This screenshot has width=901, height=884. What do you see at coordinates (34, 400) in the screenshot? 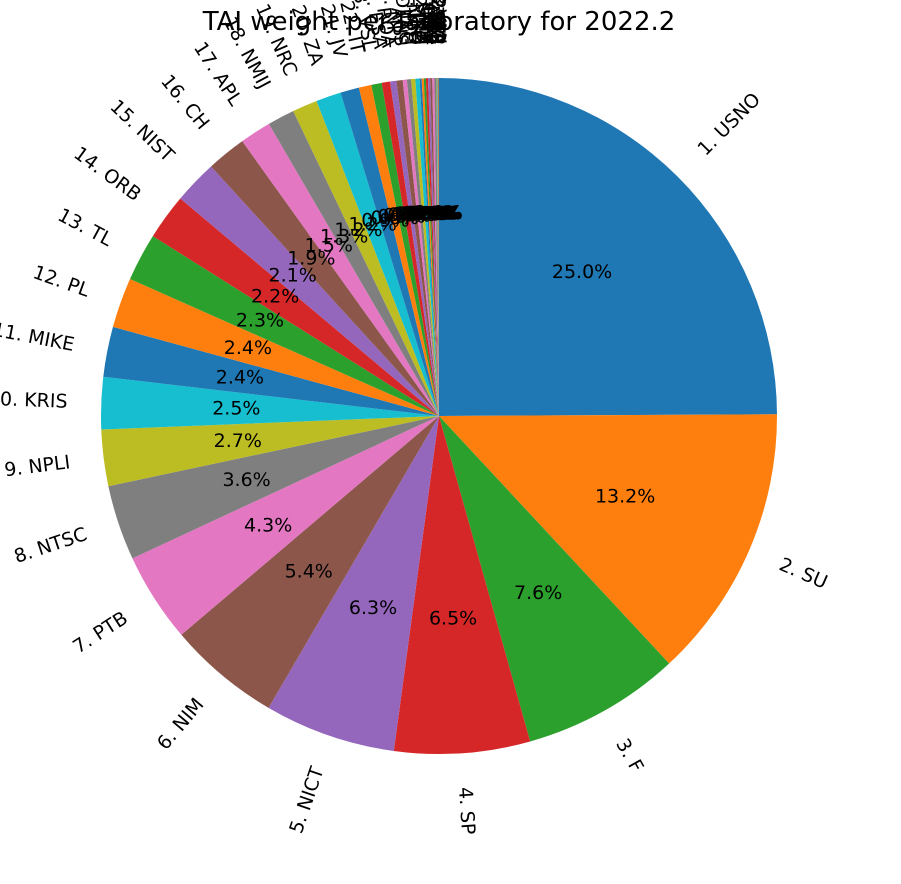
I see `slice-label: 10. KRIS` at bounding box center [34, 400].